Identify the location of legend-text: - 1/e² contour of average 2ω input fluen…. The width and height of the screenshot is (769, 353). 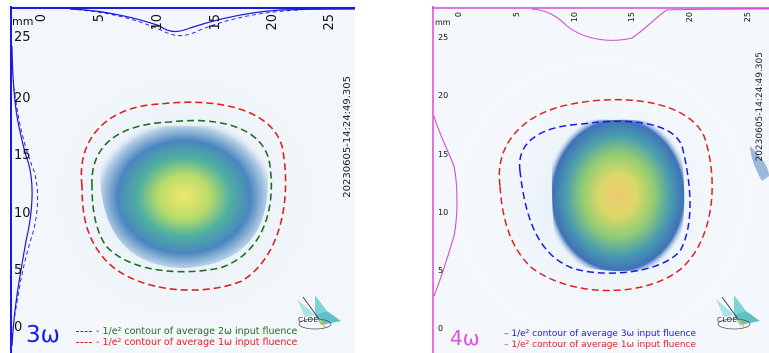
(197, 331).